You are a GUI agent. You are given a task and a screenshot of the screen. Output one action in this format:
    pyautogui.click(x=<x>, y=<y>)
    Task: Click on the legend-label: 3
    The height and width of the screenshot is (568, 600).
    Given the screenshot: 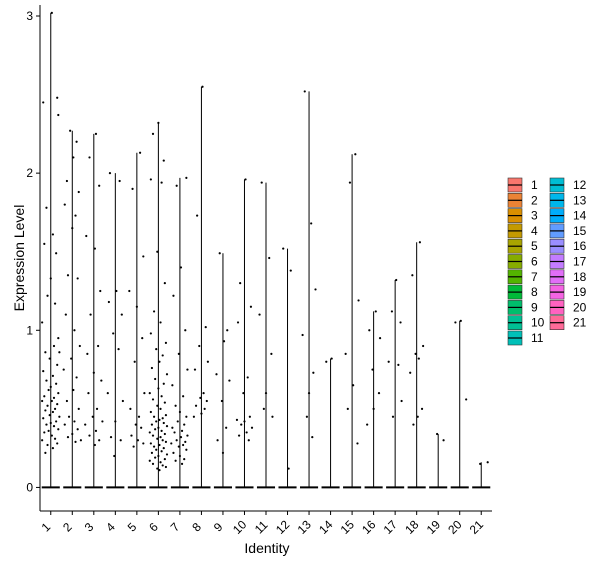 What is the action you would take?
    pyautogui.click(x=534, y=216)
    